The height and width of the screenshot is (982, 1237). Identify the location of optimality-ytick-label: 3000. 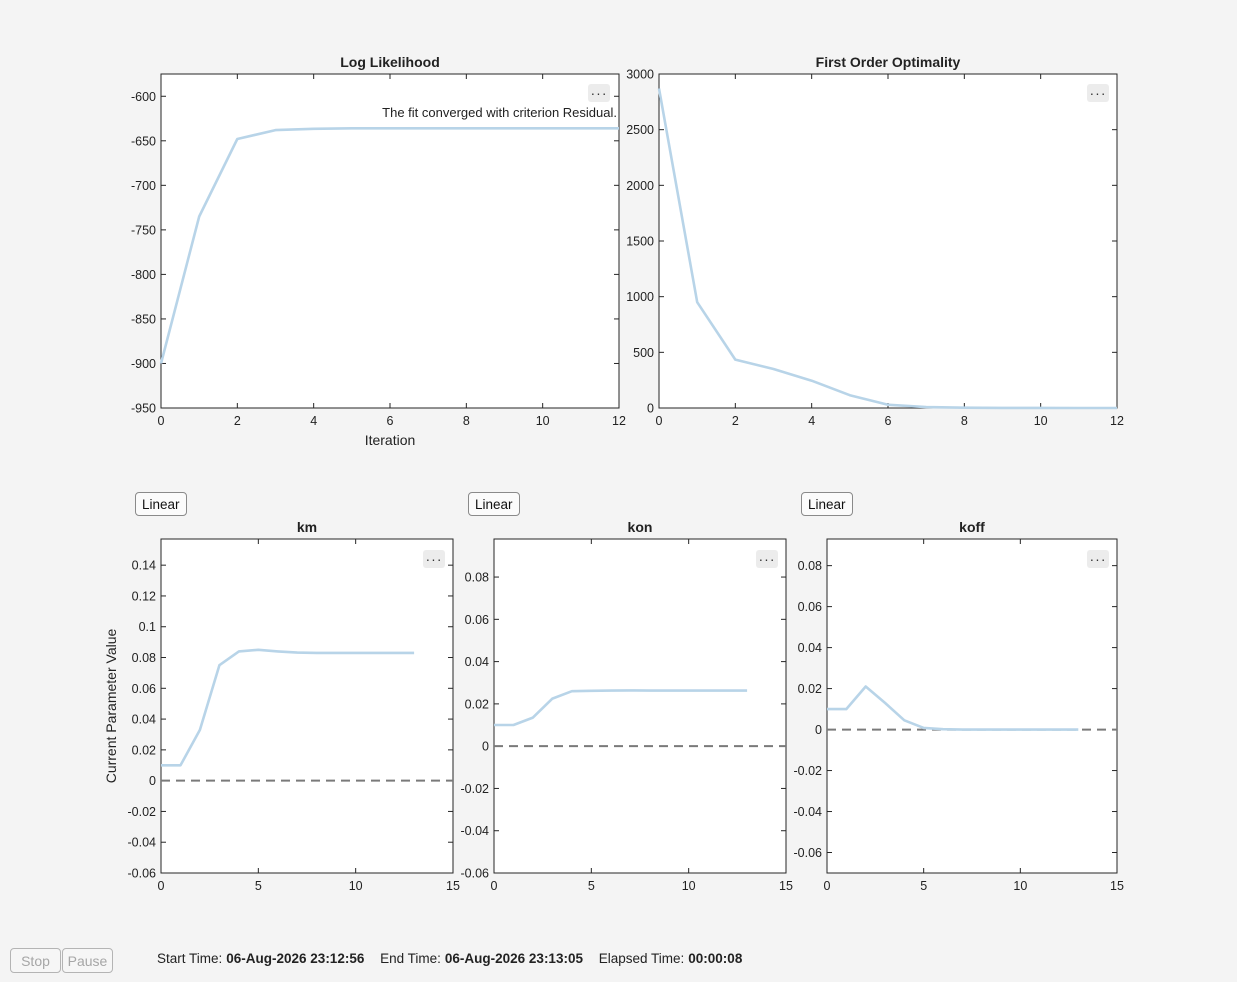
(640, 75).